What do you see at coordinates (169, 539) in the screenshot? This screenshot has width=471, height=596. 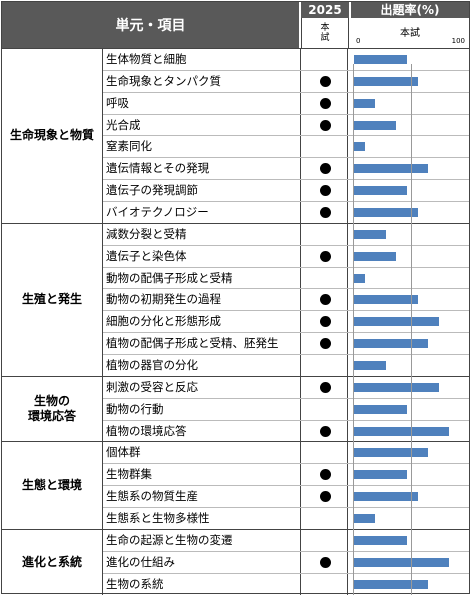 I see `item-label: 生命の起源と生物の変遷` at bounding box center [169, 539].